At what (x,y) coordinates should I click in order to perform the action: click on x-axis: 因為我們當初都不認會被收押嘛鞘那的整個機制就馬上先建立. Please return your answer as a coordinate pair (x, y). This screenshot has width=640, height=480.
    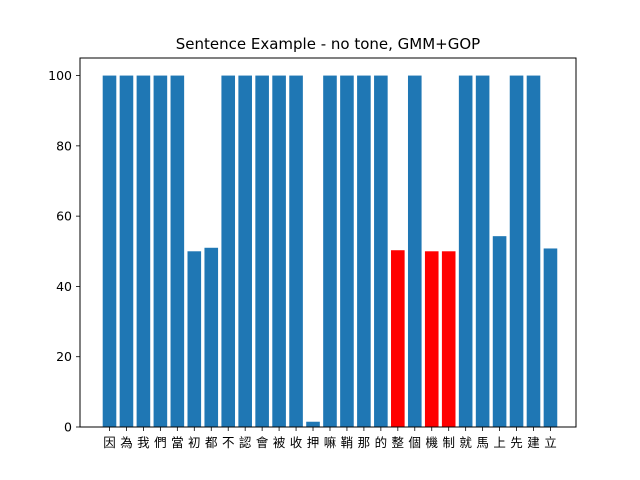
    Looking at the image, I should click on (330, 438).